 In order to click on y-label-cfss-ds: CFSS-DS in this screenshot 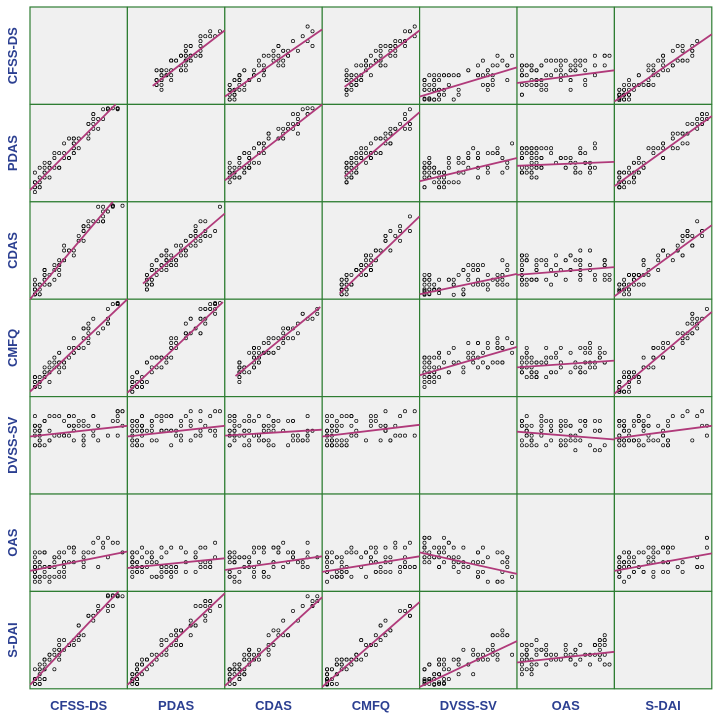, I will do `click(12, 55)`.